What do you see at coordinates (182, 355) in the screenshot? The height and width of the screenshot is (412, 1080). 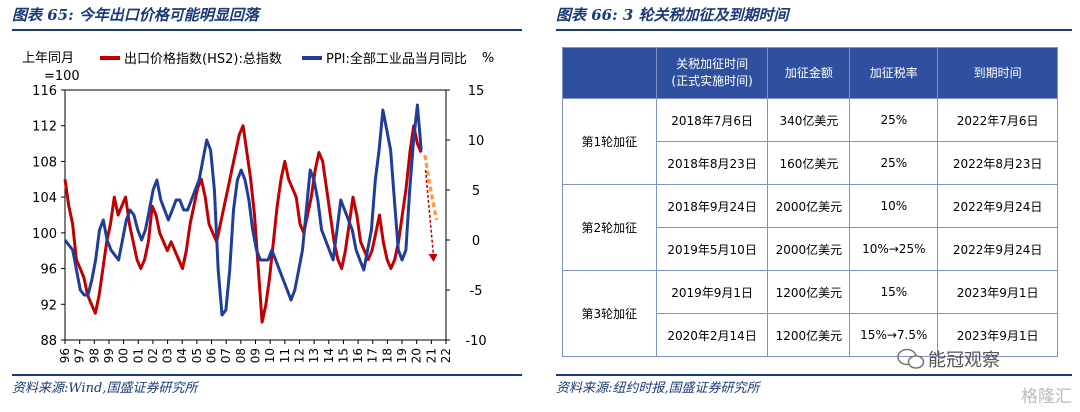 I see `x-axis-tick-label: 04` at bounding box center [182, 355].